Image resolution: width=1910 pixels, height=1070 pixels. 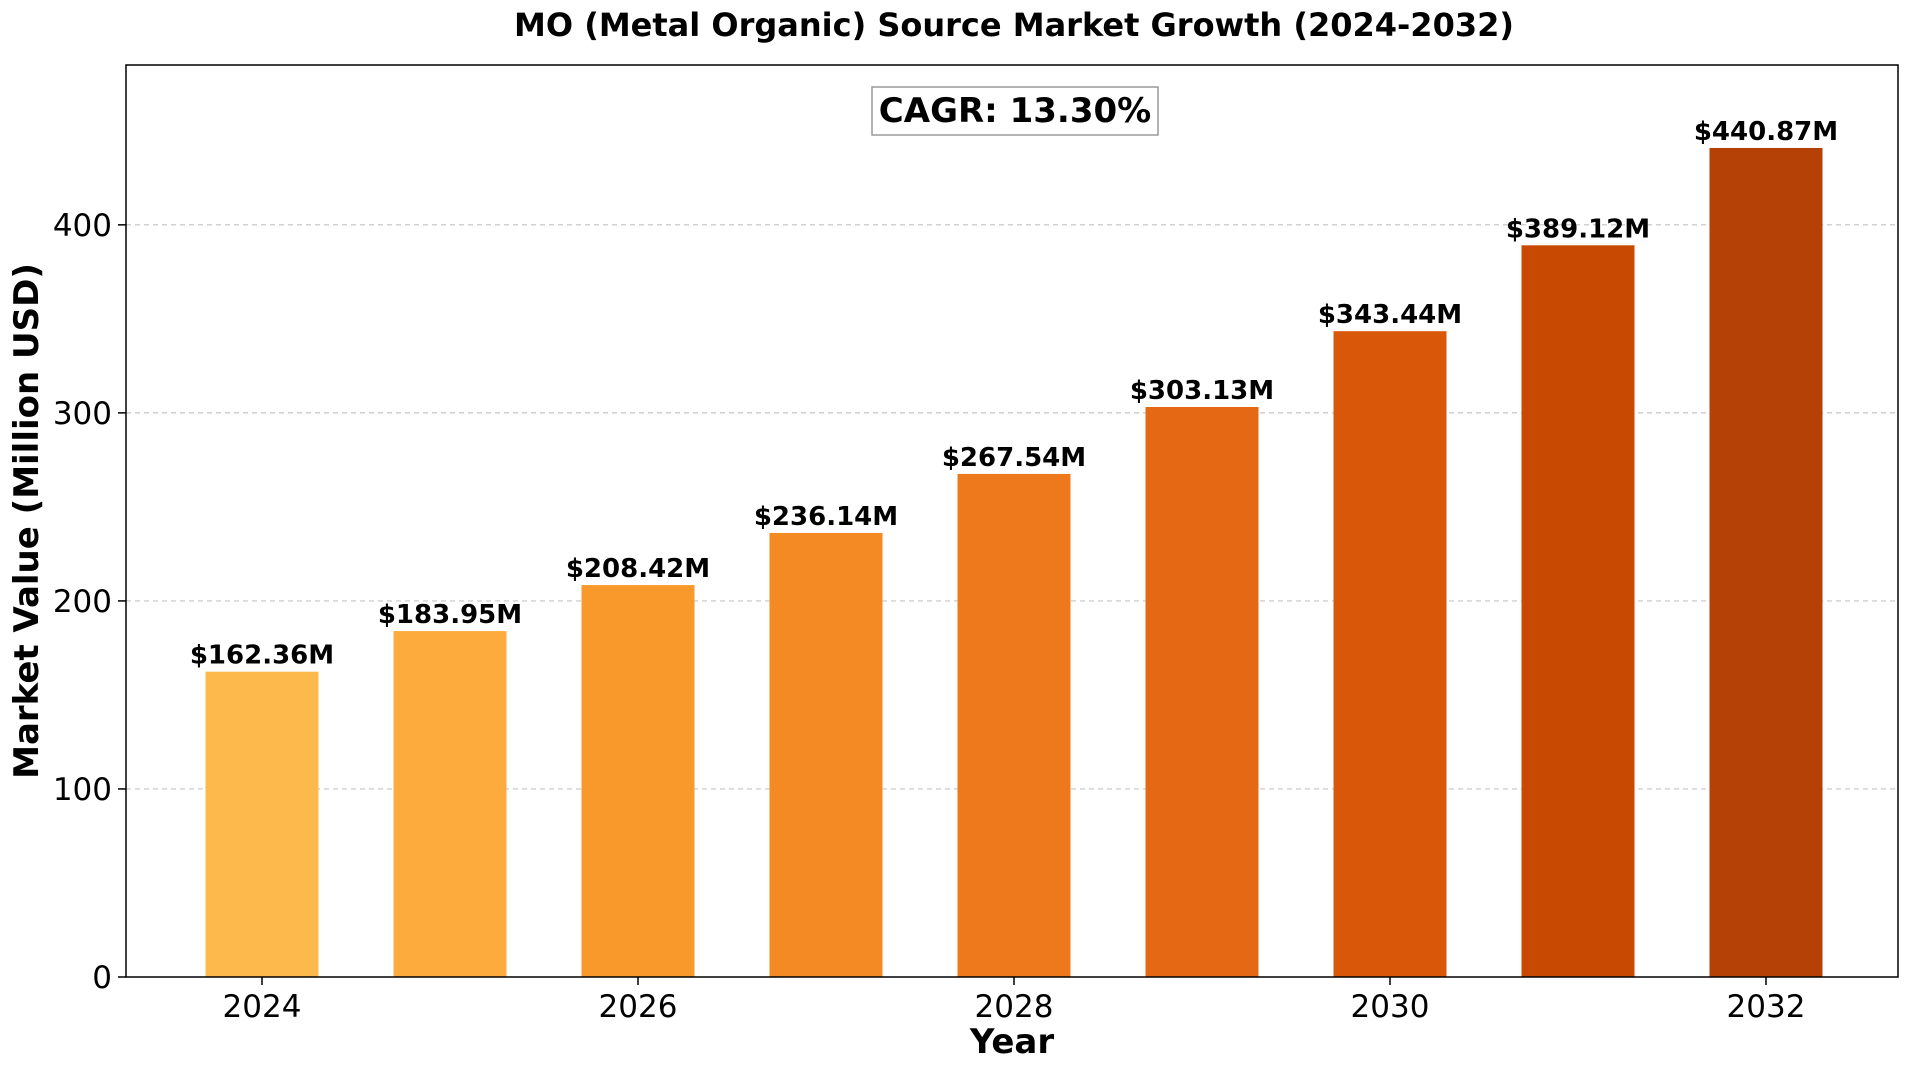 What do you see at coordinates (102, 978) in the screenshot?
I see `y-tick-label: 0` at bounding box center [102, 978].